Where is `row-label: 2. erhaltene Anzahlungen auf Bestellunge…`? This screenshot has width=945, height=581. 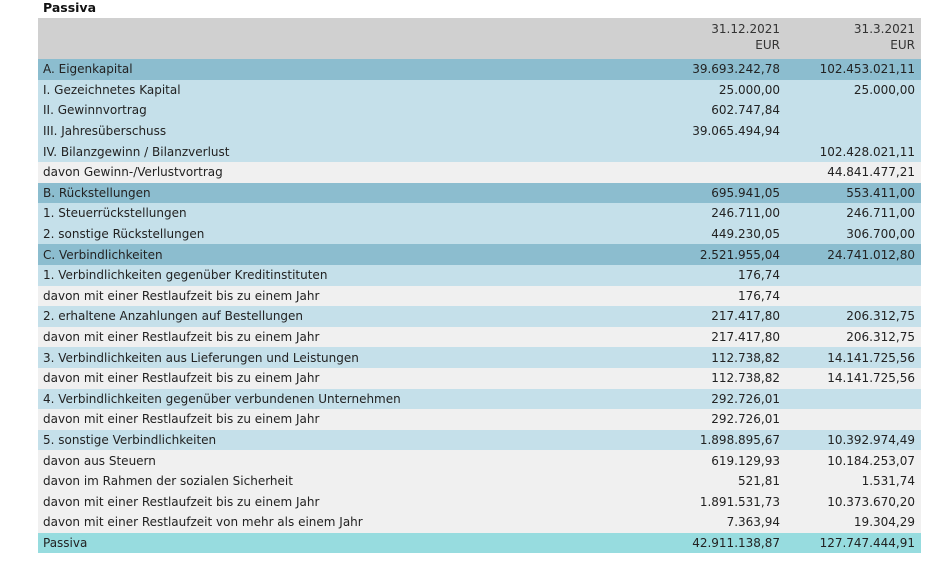 row-label: 2. erhaltene Anzahlungen auf Bestellunge… is located at coordinates (343, 316).